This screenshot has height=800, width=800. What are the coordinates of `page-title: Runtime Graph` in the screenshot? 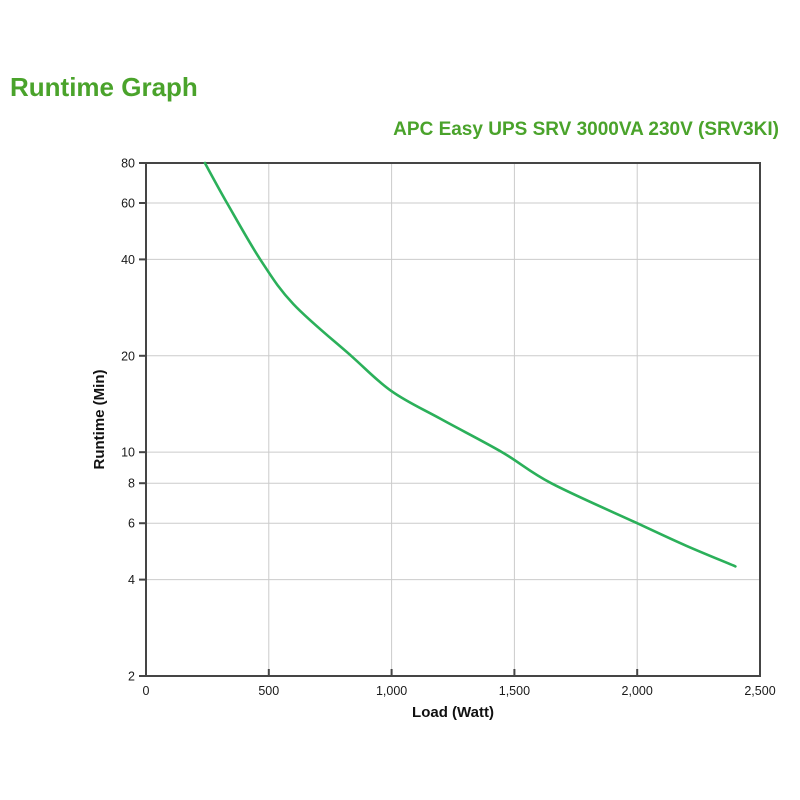 It's located at (104, 87).